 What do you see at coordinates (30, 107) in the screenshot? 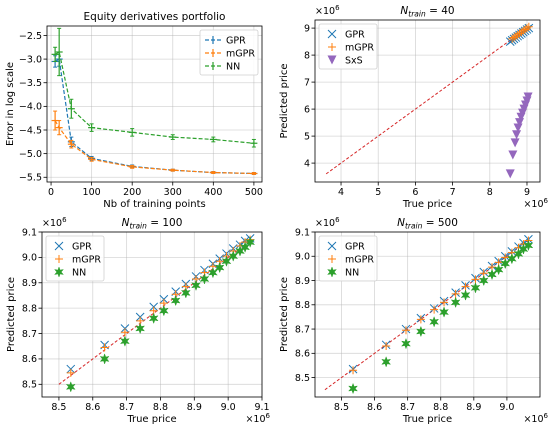
I see `y-tick-label: −4.0` at bounding box center [30, 107].